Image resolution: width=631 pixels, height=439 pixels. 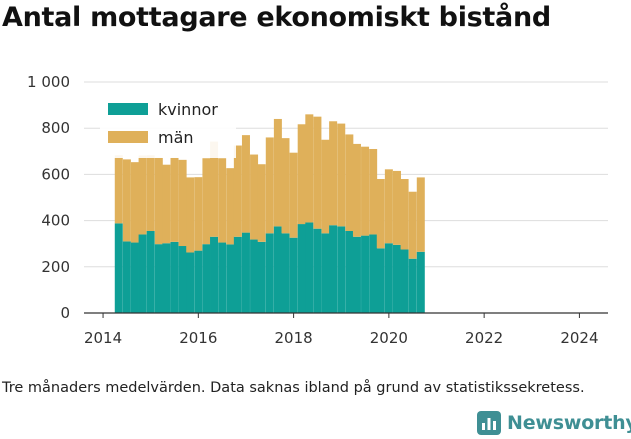 What do you see at coordinates (65, 313) in the screenshot?
I see `y-tick-label: 0` at bounding box center [65, 313].